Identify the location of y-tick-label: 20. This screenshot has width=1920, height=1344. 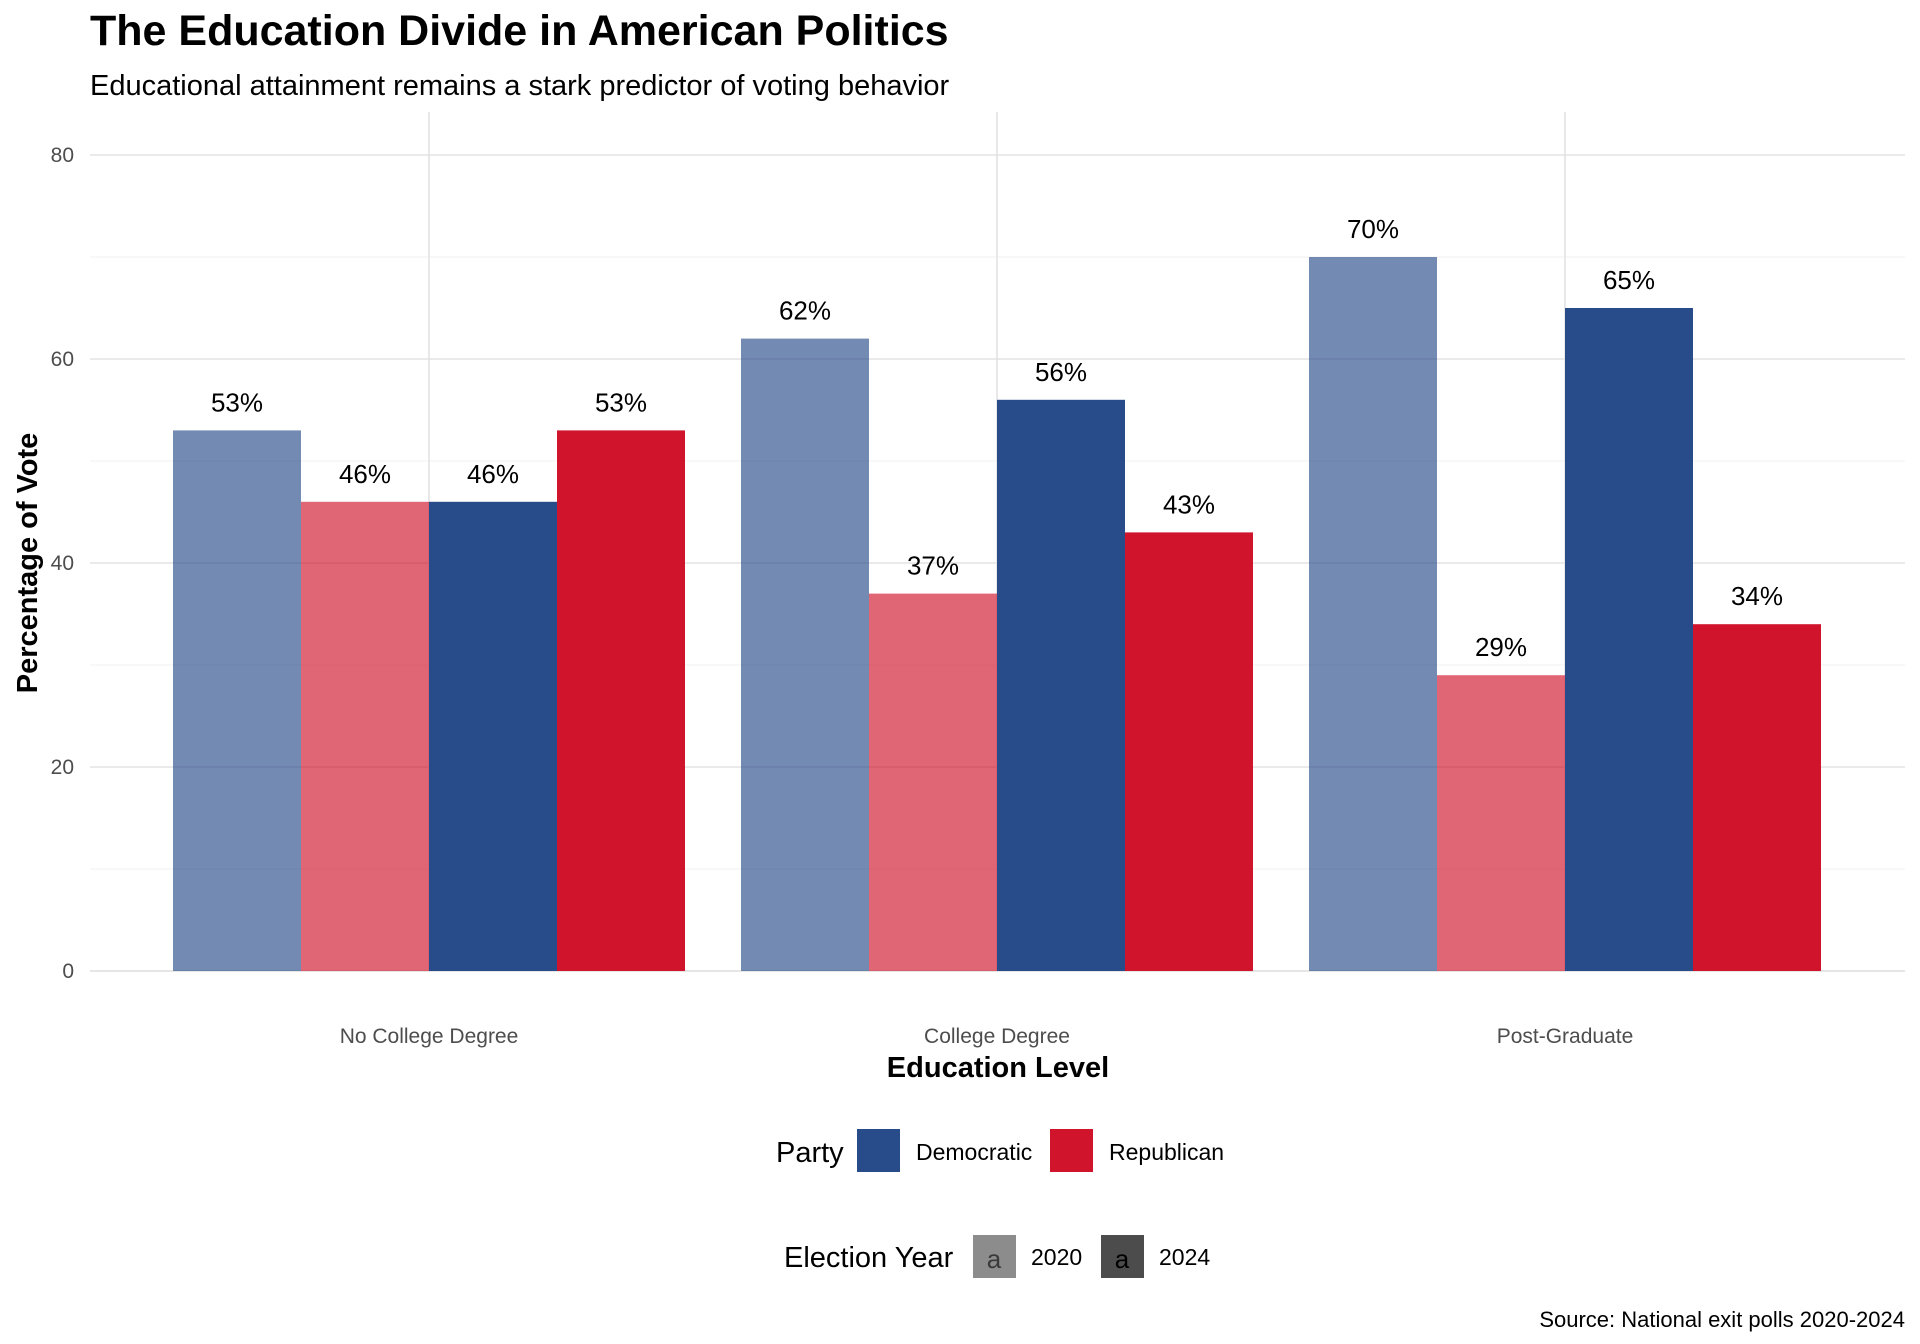
(62, 767).